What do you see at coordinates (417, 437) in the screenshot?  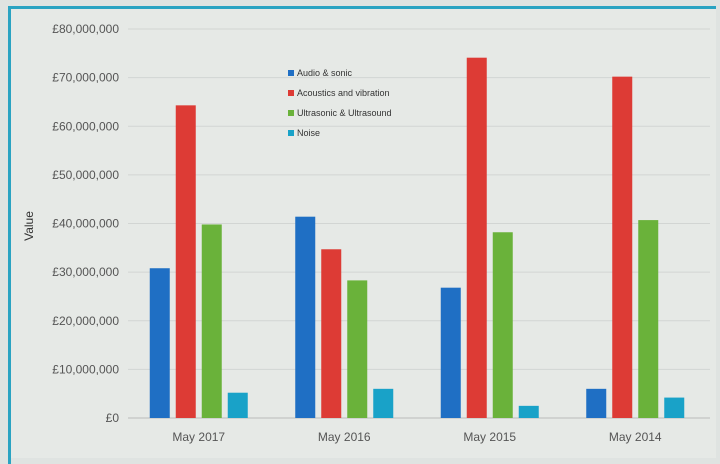 I see `x-axis-ticks: May 2017 May 2016 May 2015 May 2014` at bounding box center [417, 437].